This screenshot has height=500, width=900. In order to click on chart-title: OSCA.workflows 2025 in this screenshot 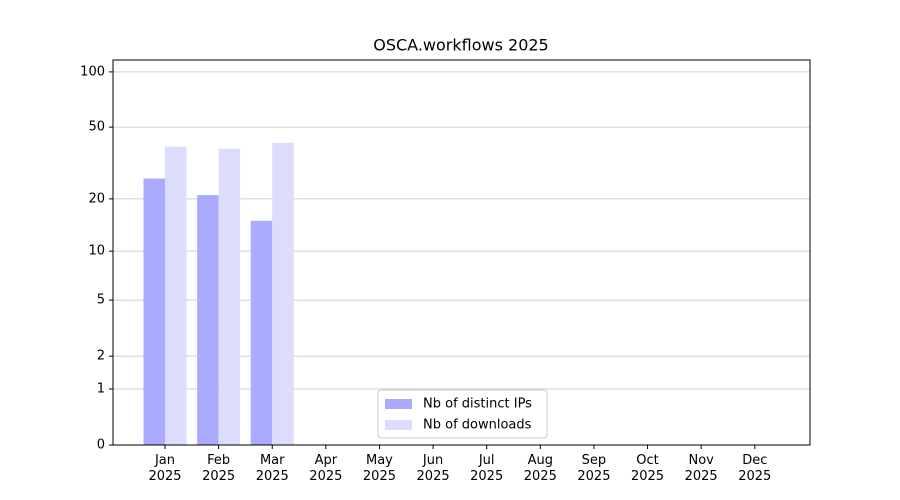, I will do `click(460, 45)`.